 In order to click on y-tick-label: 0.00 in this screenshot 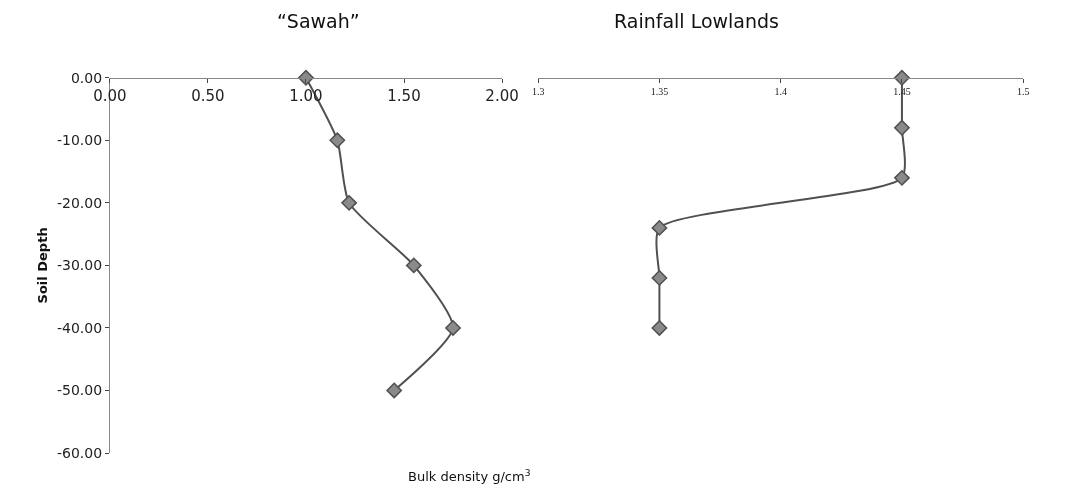, I will do `click(86, 77)`.